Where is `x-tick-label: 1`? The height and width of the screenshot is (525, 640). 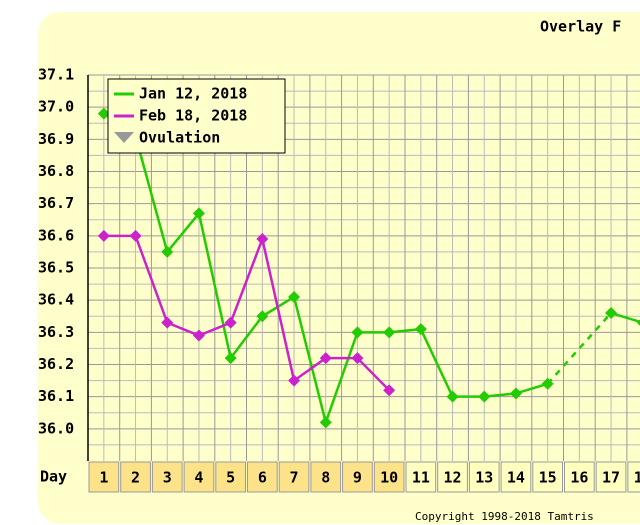 x-tick-label: 1 is located at coordinates (103, 478).